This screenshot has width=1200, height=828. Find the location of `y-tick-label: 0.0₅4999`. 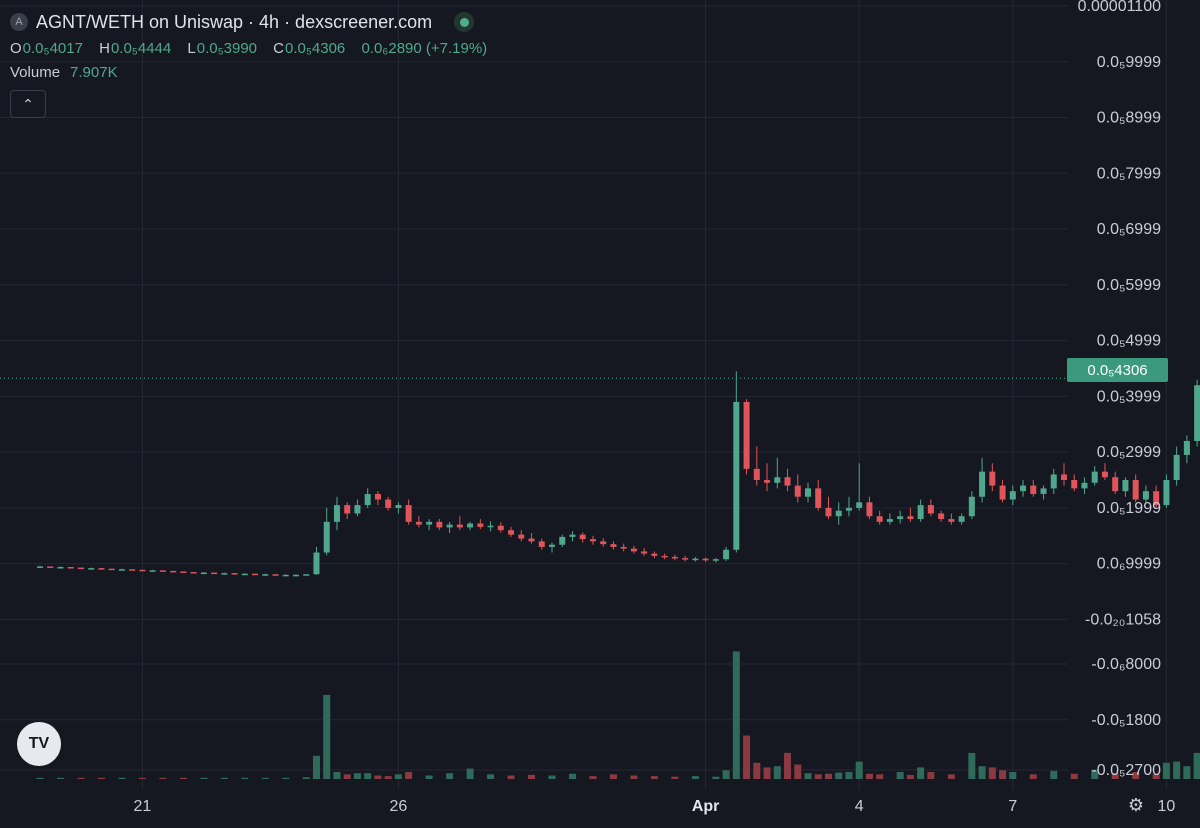

y-tick-label: 0.0₅4999 is located at coordinates (1129, 341).